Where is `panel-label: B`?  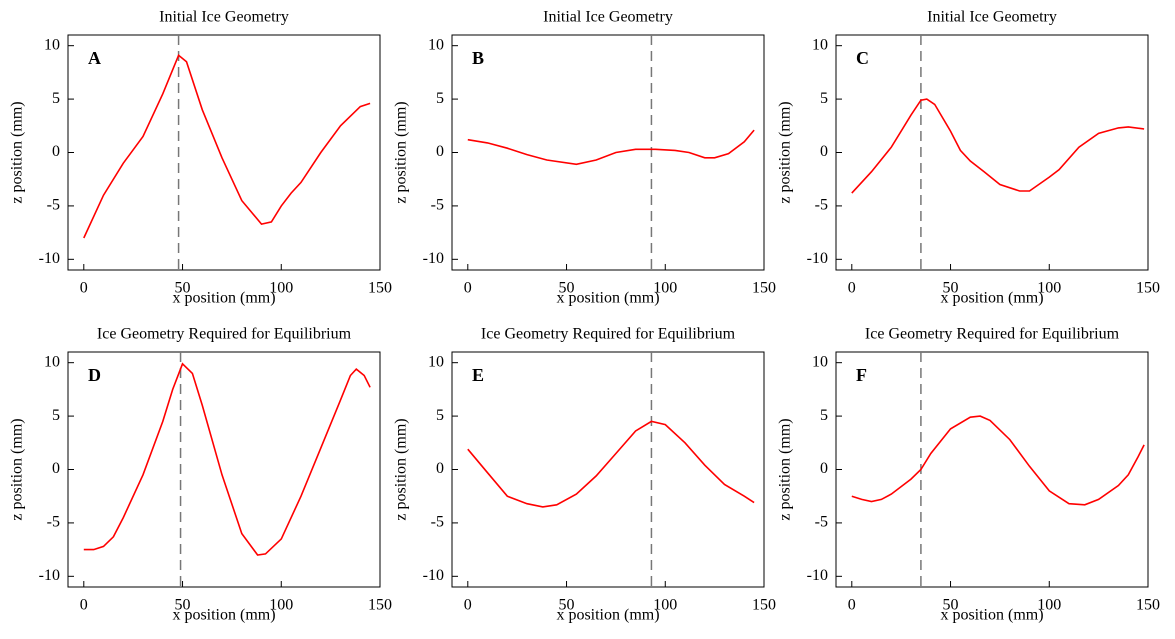
panel-label: B is located at coordinates (478, 58).